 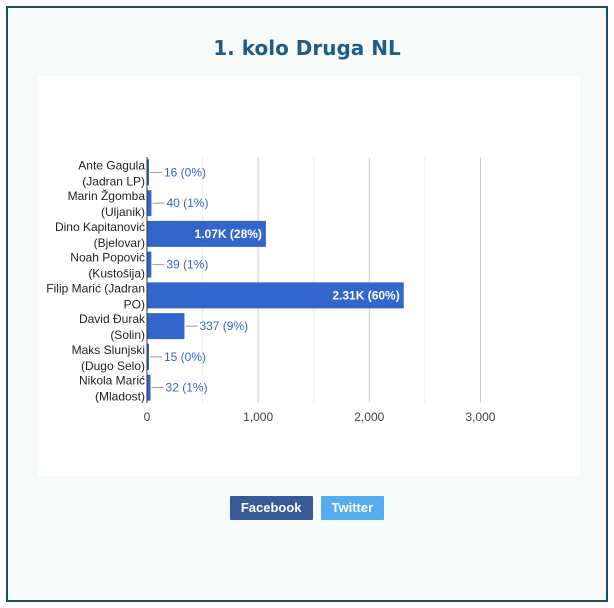 What do you see at coordinates (111, 165) in the screenshot?
I see `category-label: Ante Gagula` at bounding box center [111, 165].